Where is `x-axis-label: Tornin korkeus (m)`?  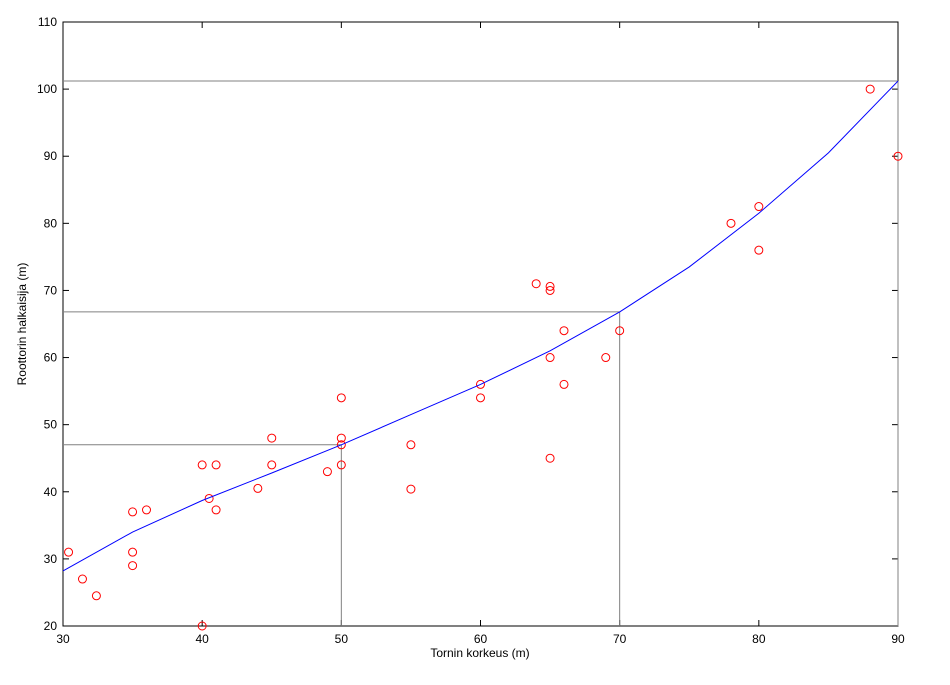
x-axis-label: Tornin korkeus (m) is located at coordinates (479, 653).